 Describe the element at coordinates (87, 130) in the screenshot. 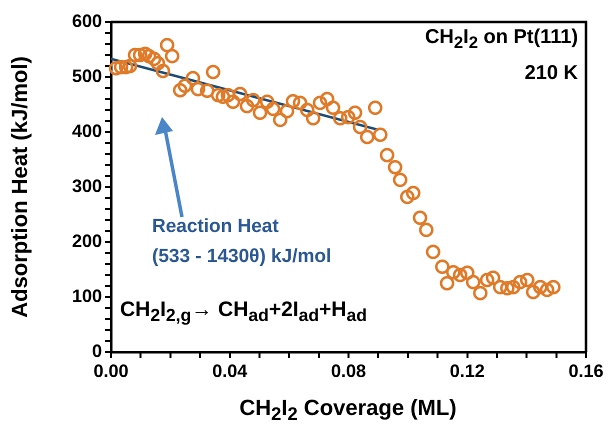

I see `y-tick-label: 400` at that location.